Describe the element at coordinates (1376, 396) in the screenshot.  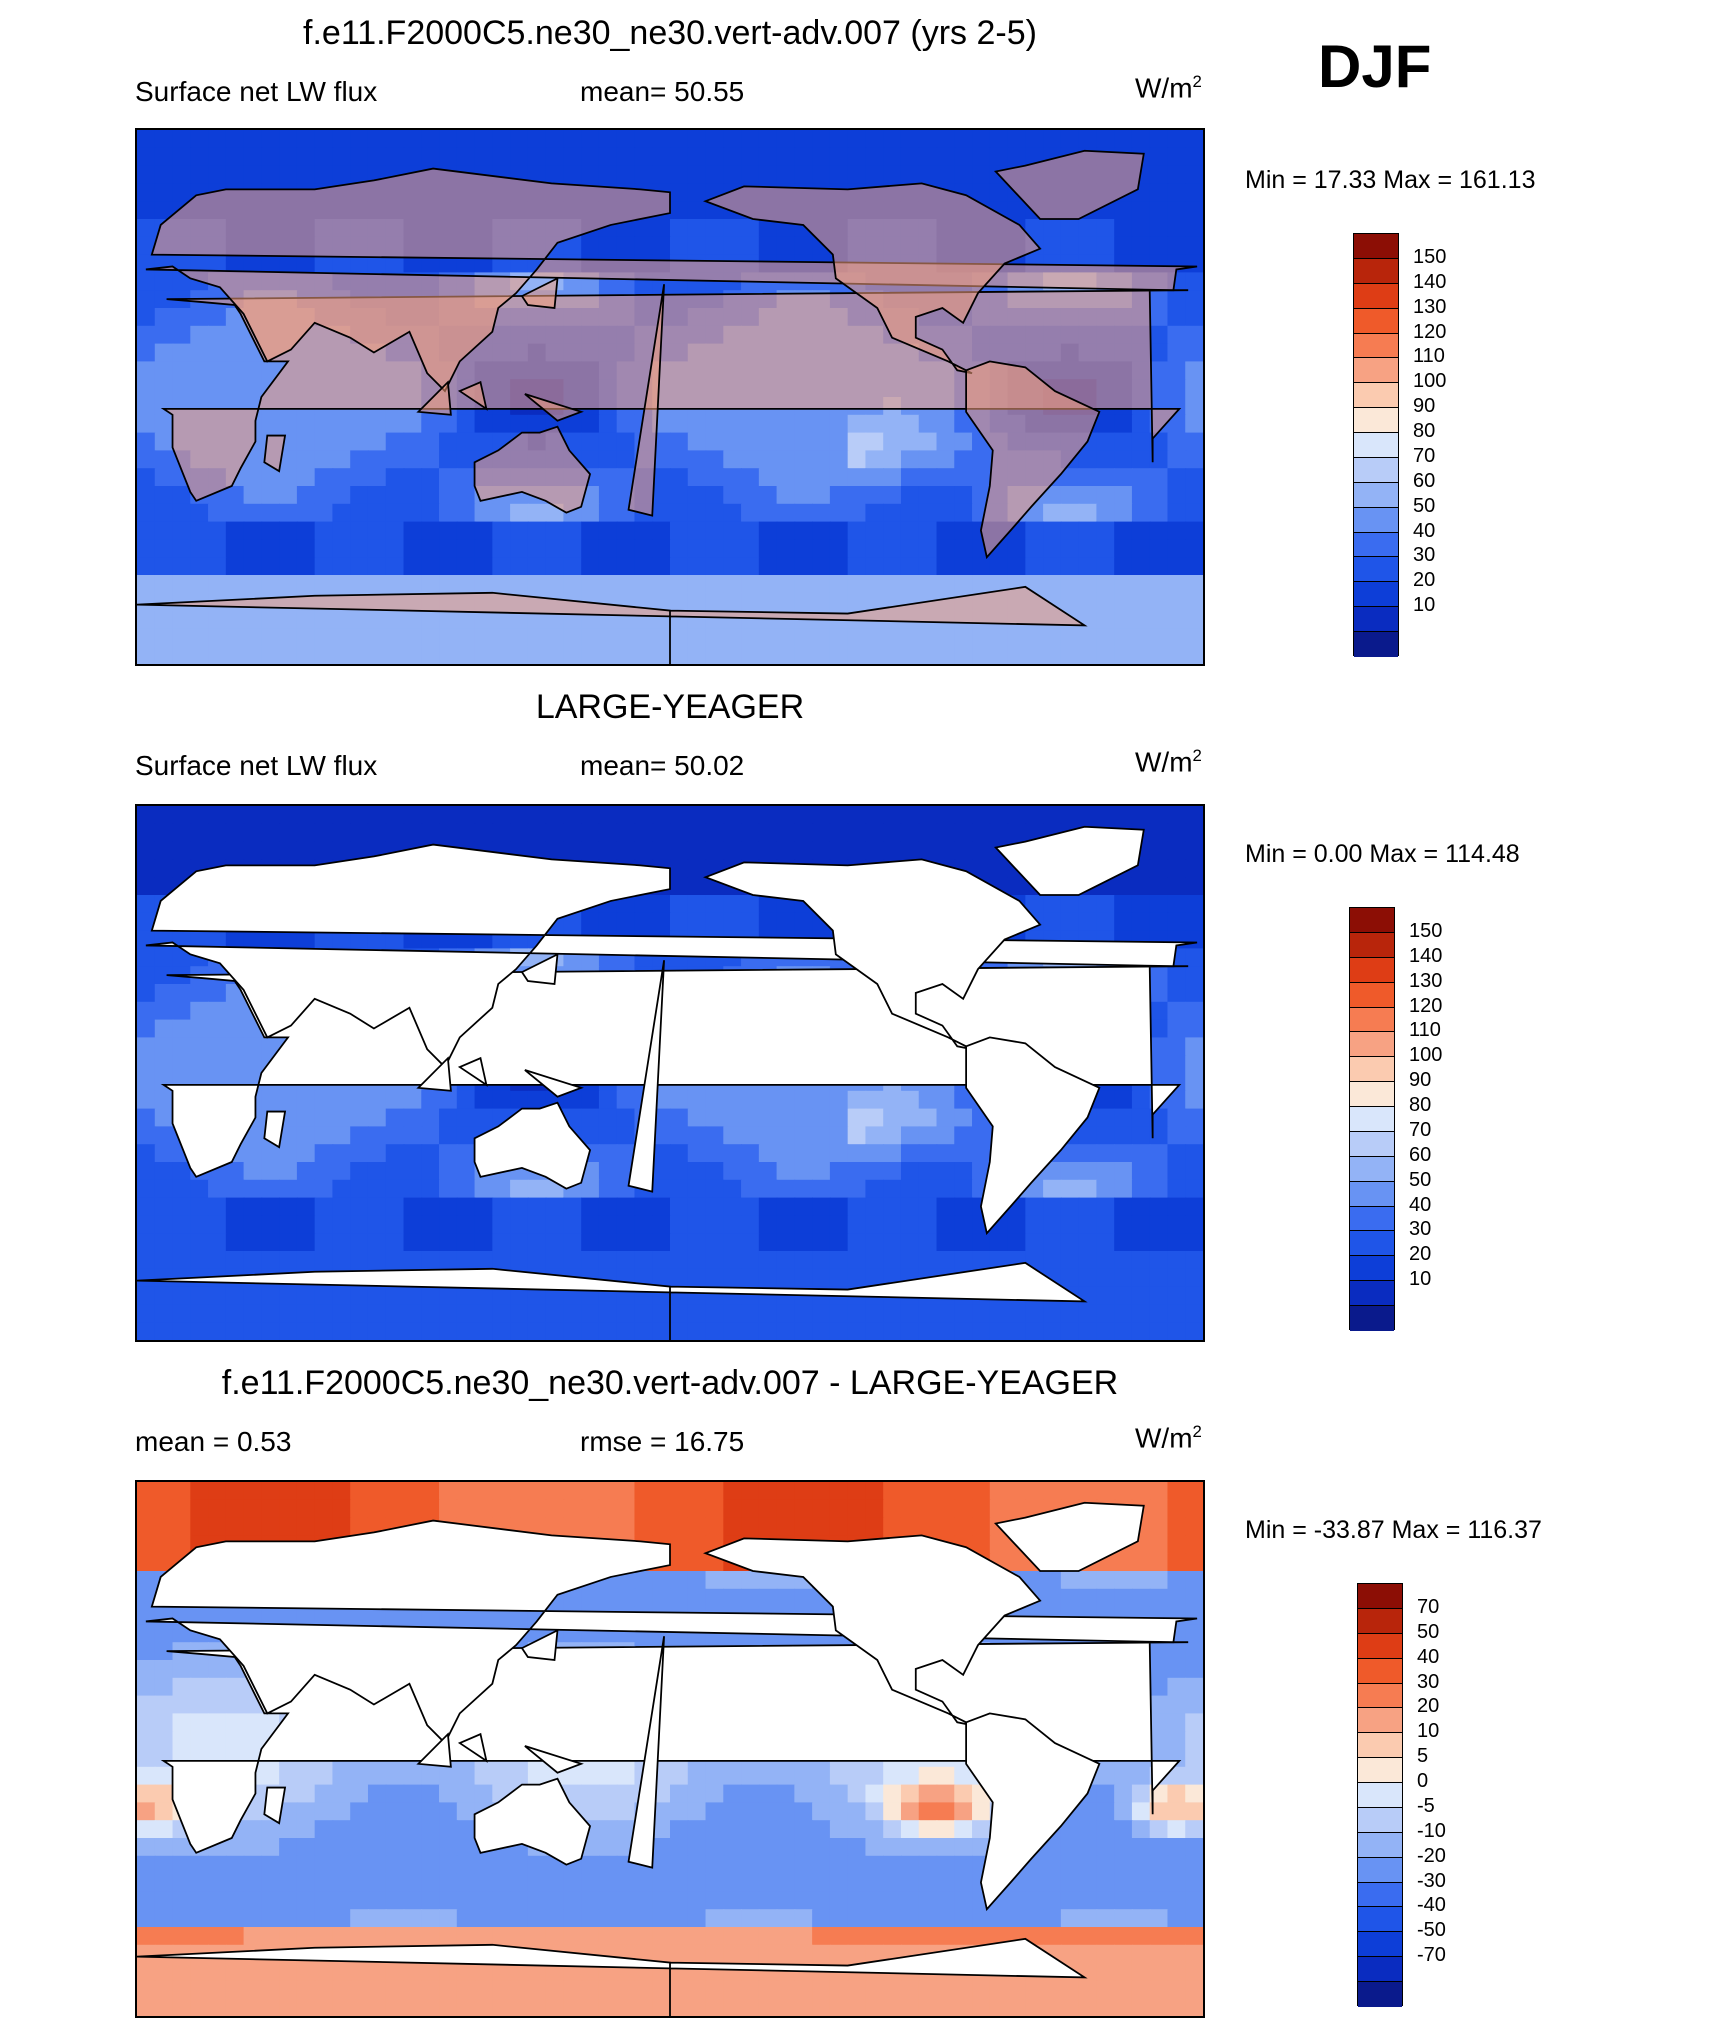
I see `colorbar-swatch` at that location.